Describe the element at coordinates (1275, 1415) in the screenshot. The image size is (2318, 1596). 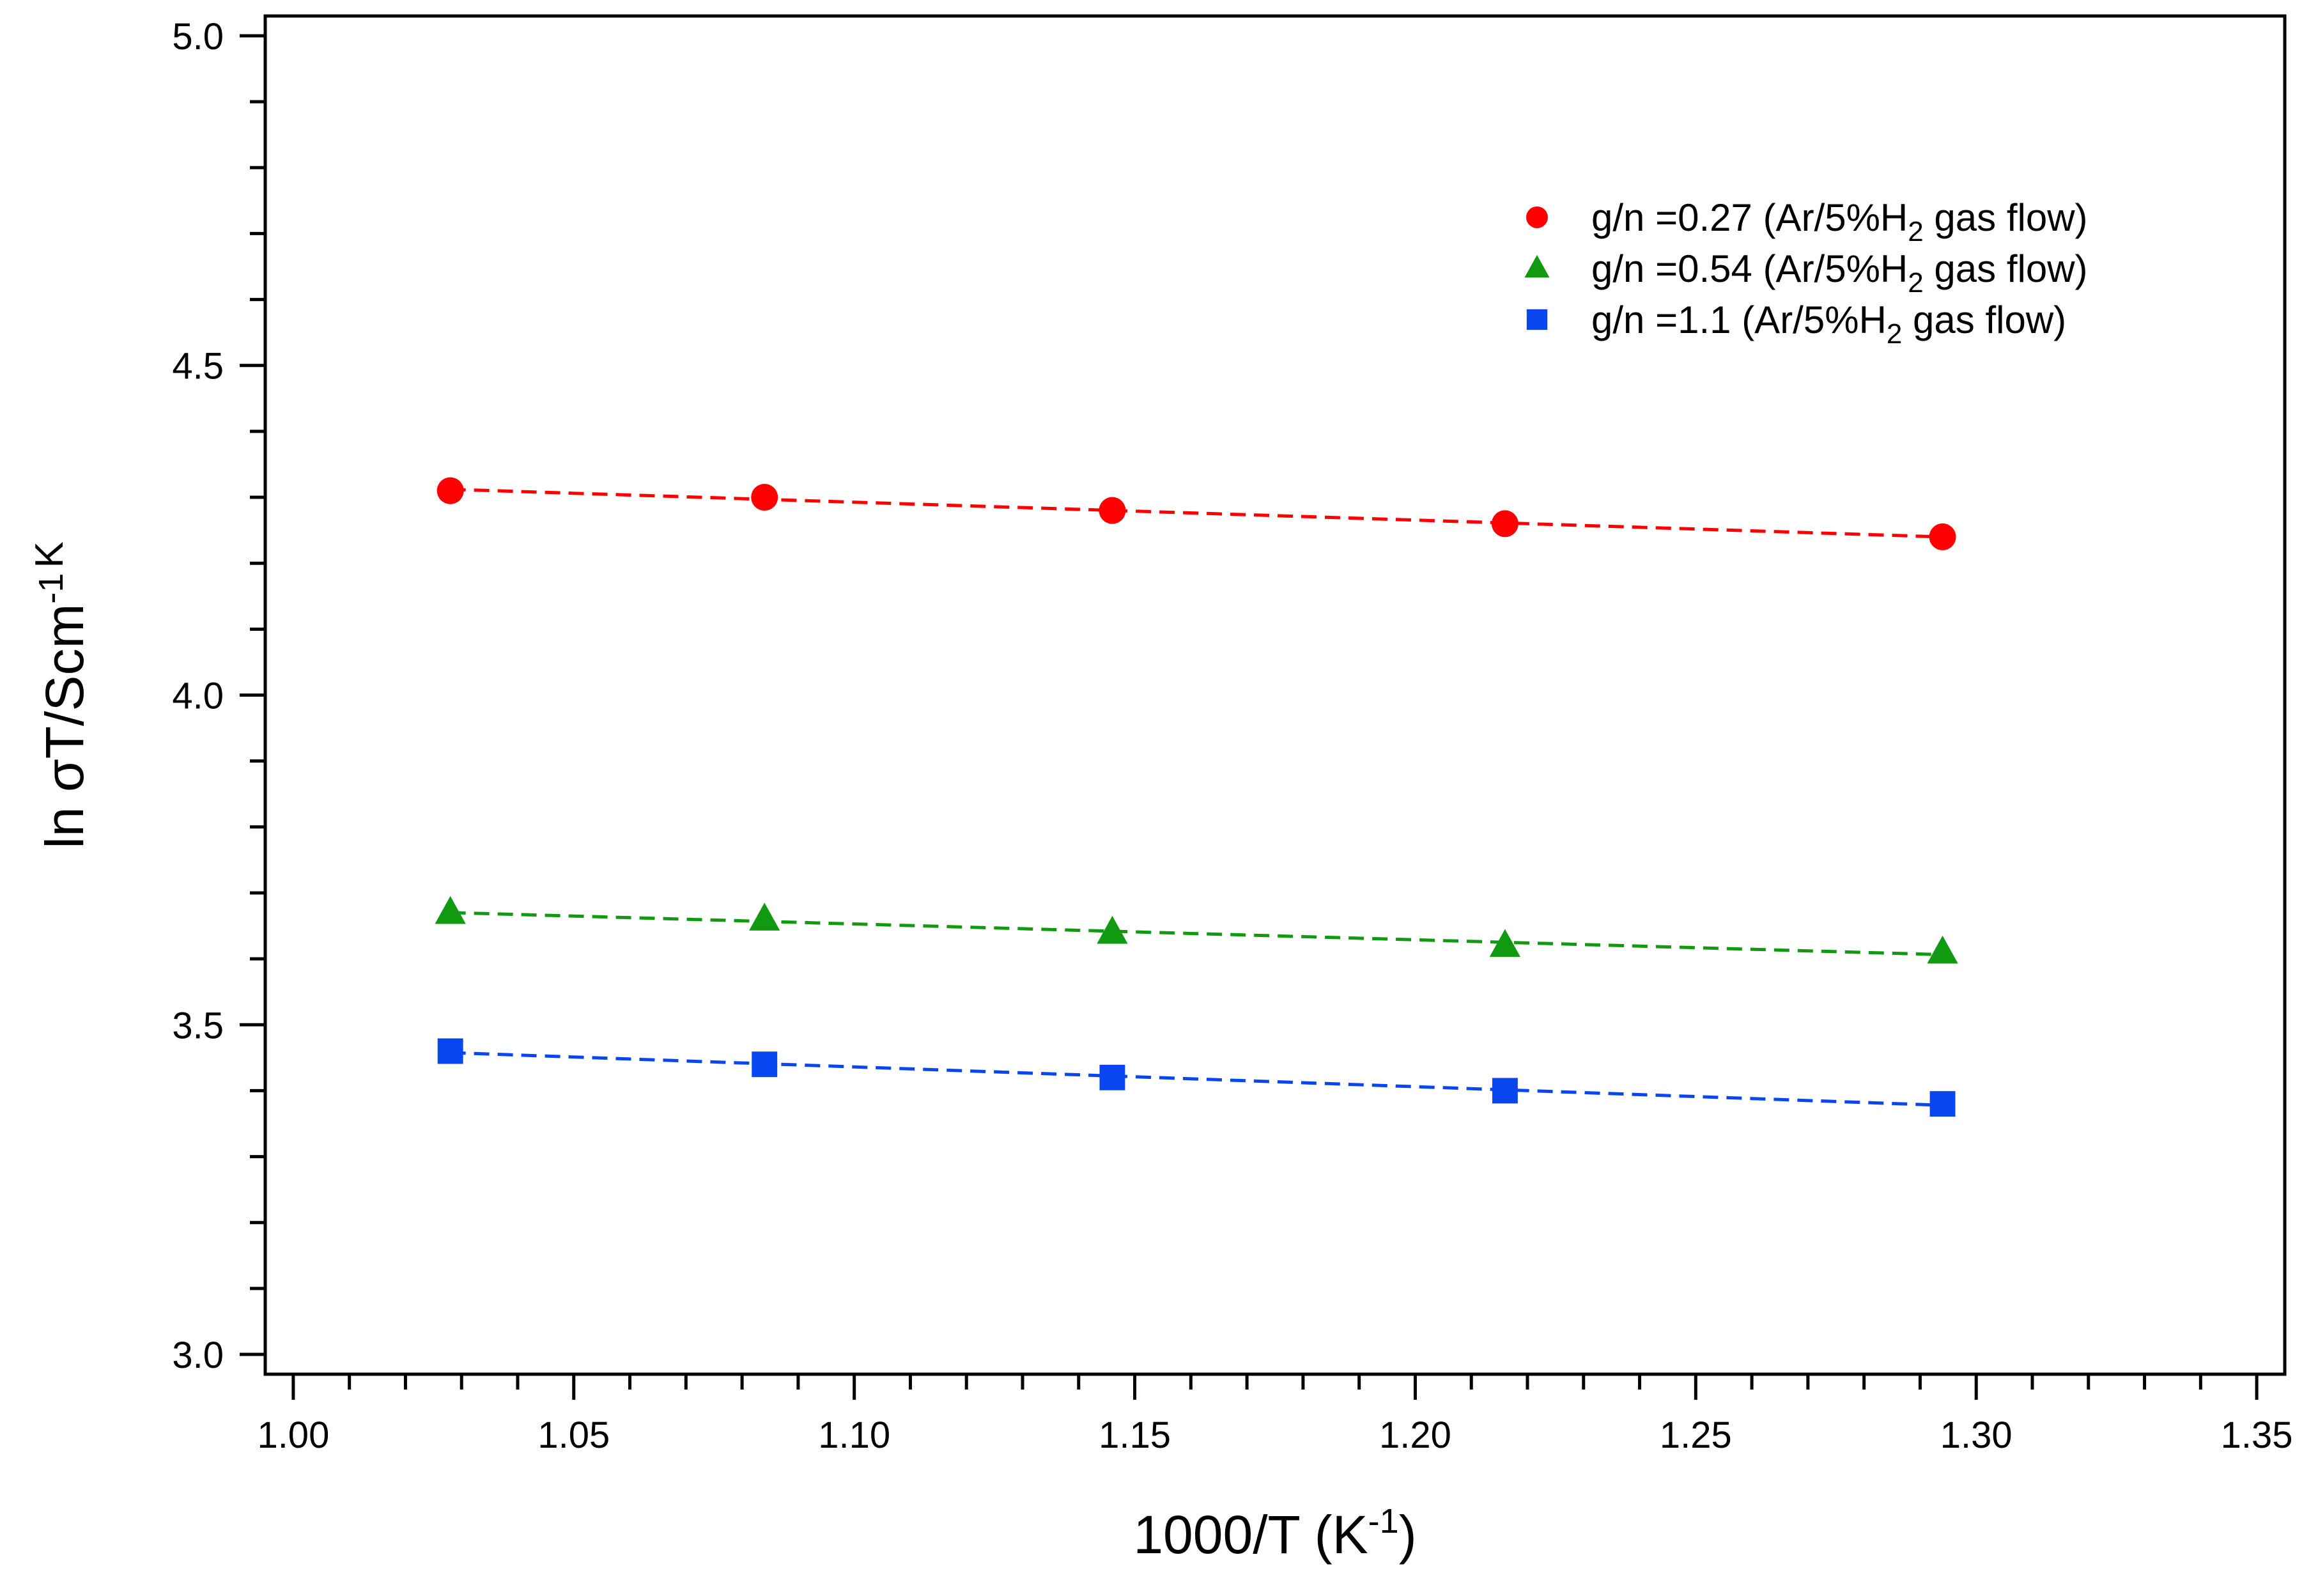
I see `x-axis: 1.00 1.05 1.10 1.15 1.20 1.25 1.30 1.35` at that location.